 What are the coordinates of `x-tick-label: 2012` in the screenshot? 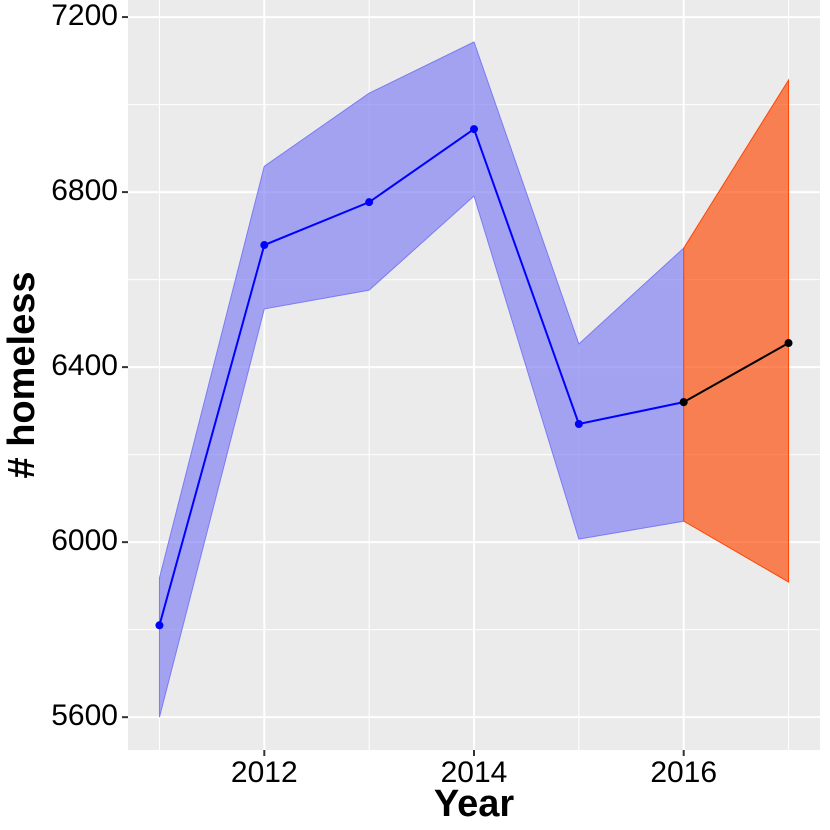 It's located at (264, 772).